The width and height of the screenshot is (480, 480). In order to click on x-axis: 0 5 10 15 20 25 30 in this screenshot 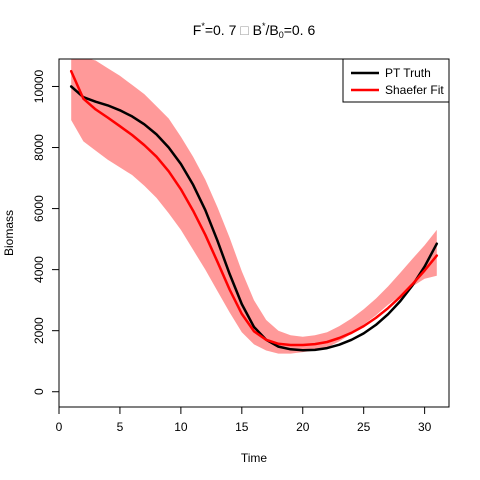, I will do `click(244, 420)`.